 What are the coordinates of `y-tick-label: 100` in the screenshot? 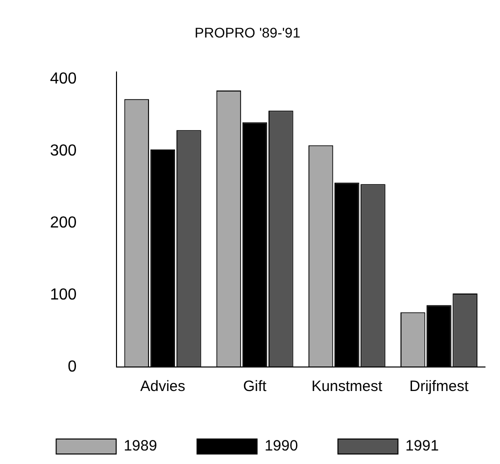 It's located at (63, 295).